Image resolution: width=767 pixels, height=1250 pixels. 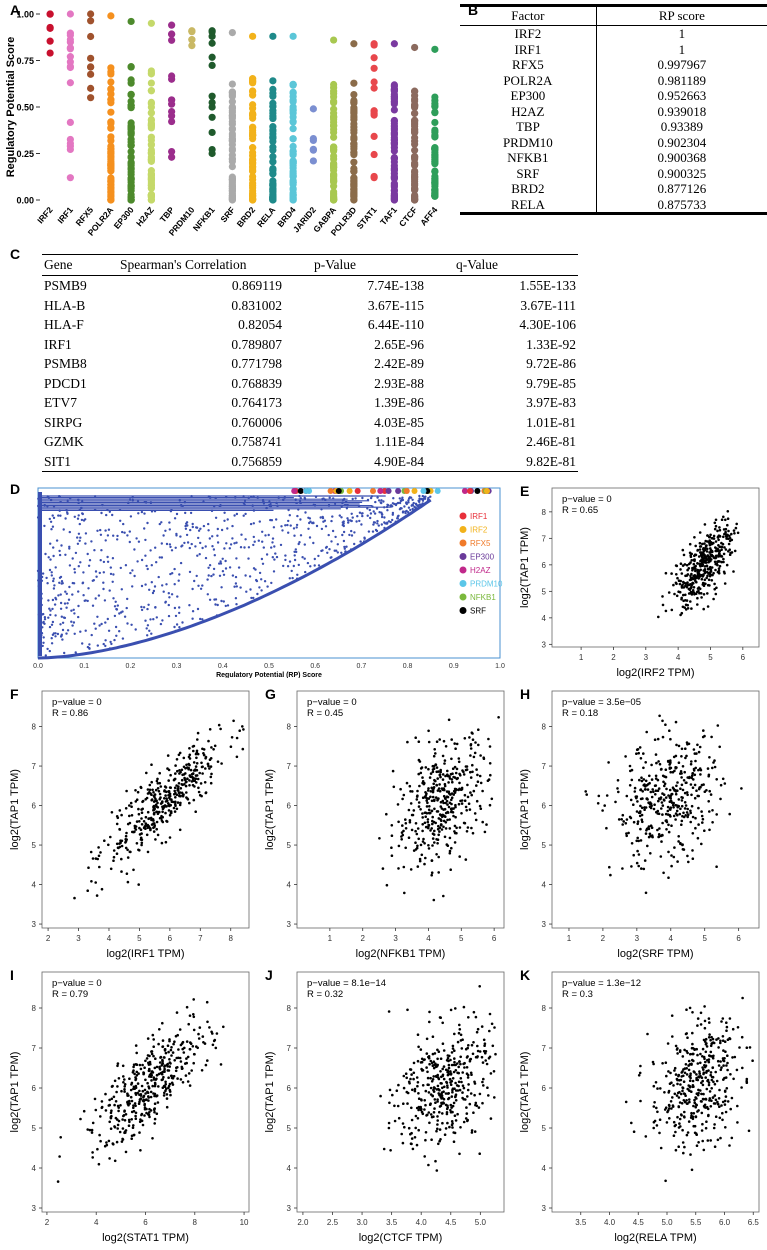 What do you see at coordinates (78, 938) in the screenshot?
I see `x-tick-label: 3` at bounding box center [78, 938].